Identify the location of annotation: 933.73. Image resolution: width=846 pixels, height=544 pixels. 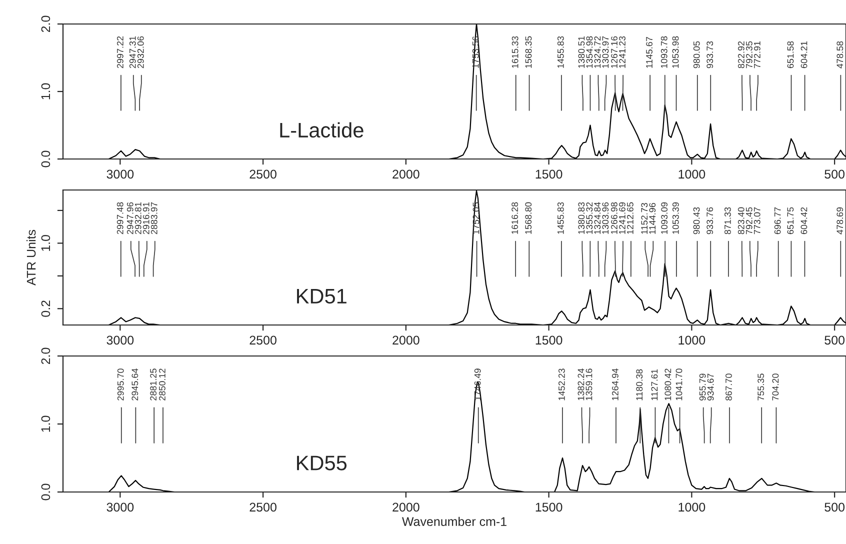
(710, 54).